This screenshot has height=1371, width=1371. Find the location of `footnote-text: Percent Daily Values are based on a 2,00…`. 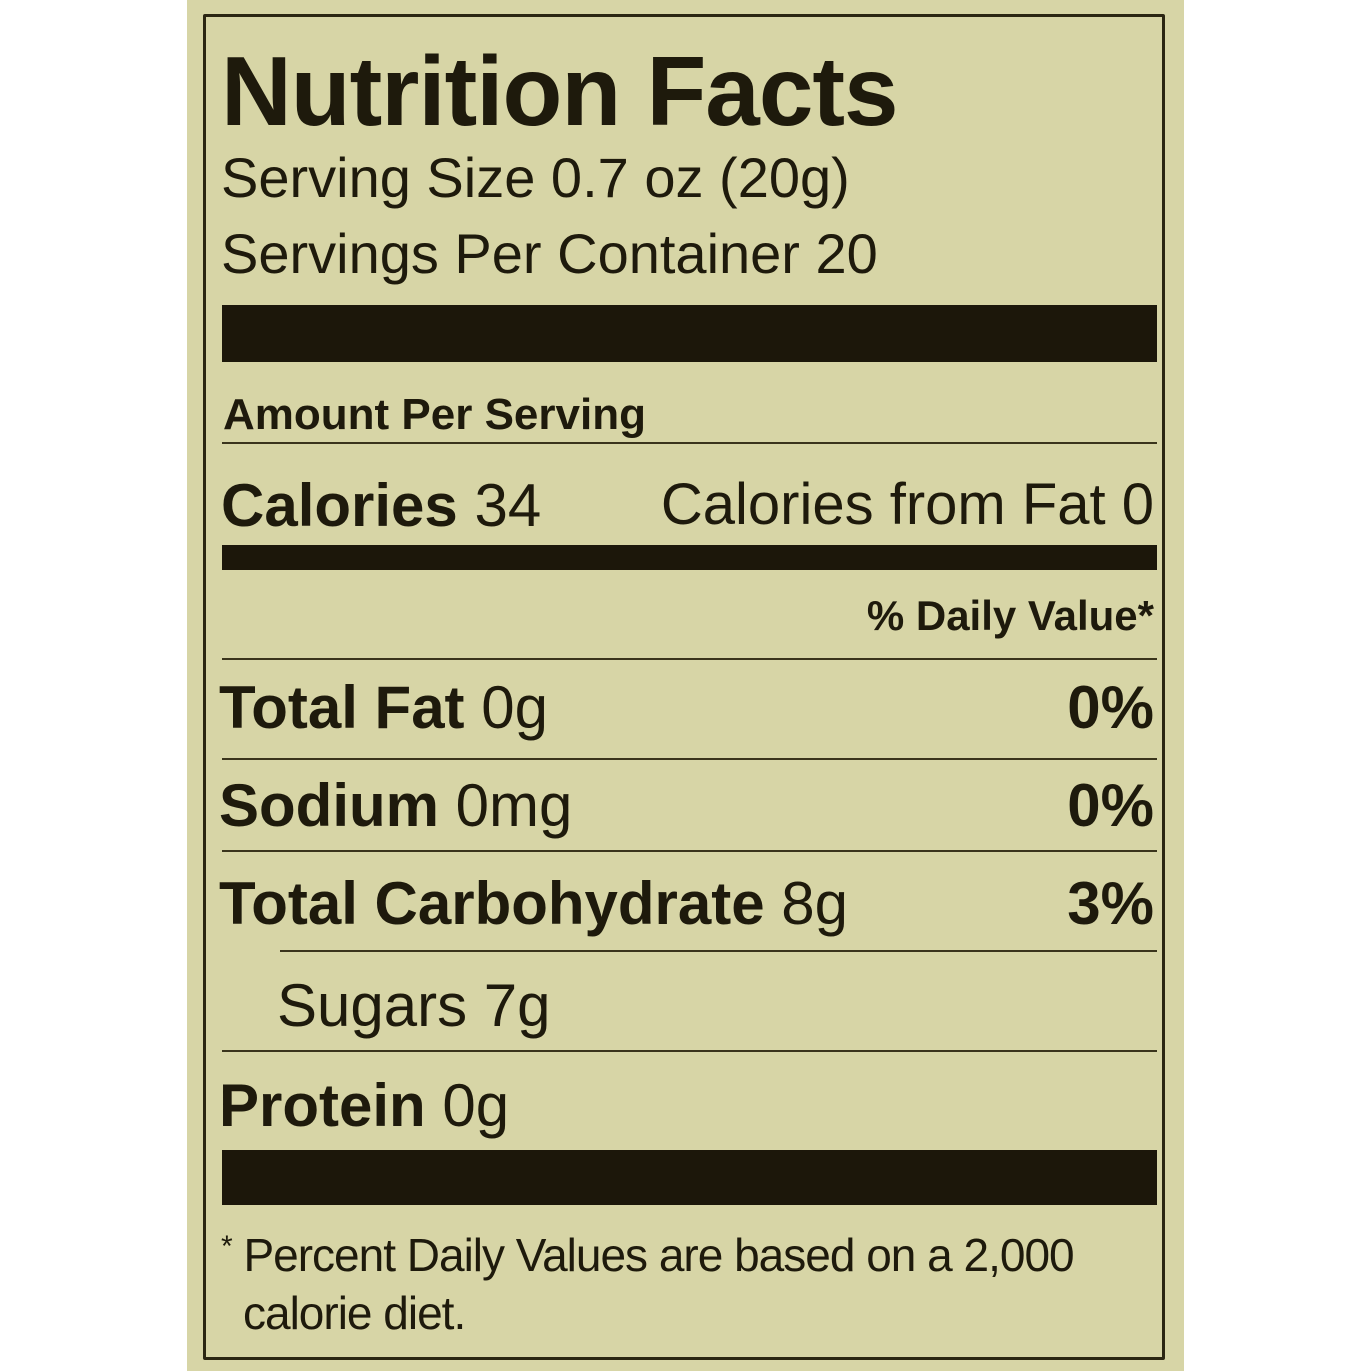

footnote-text: Percent Daily Values are based on a 2,00… is located at coordinates (658, 1255).